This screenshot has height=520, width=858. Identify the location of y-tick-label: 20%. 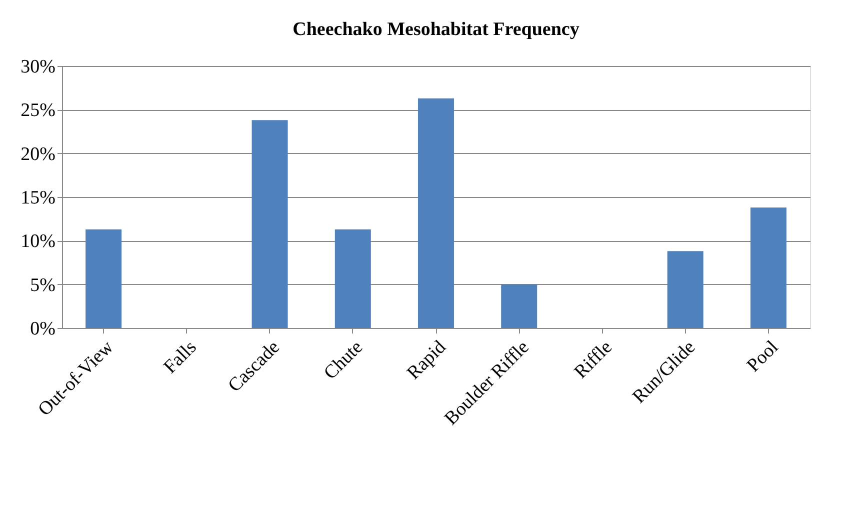
(38, 154).